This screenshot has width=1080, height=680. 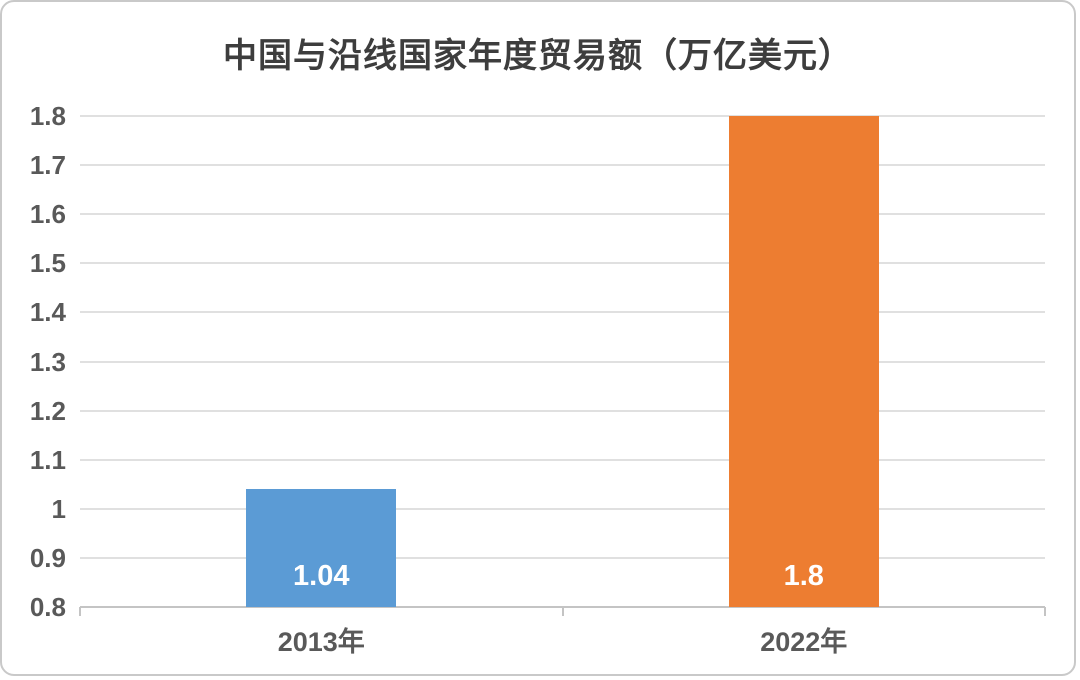 I want to click on y-tick-label: 1.1, so click(x=47, y=459).